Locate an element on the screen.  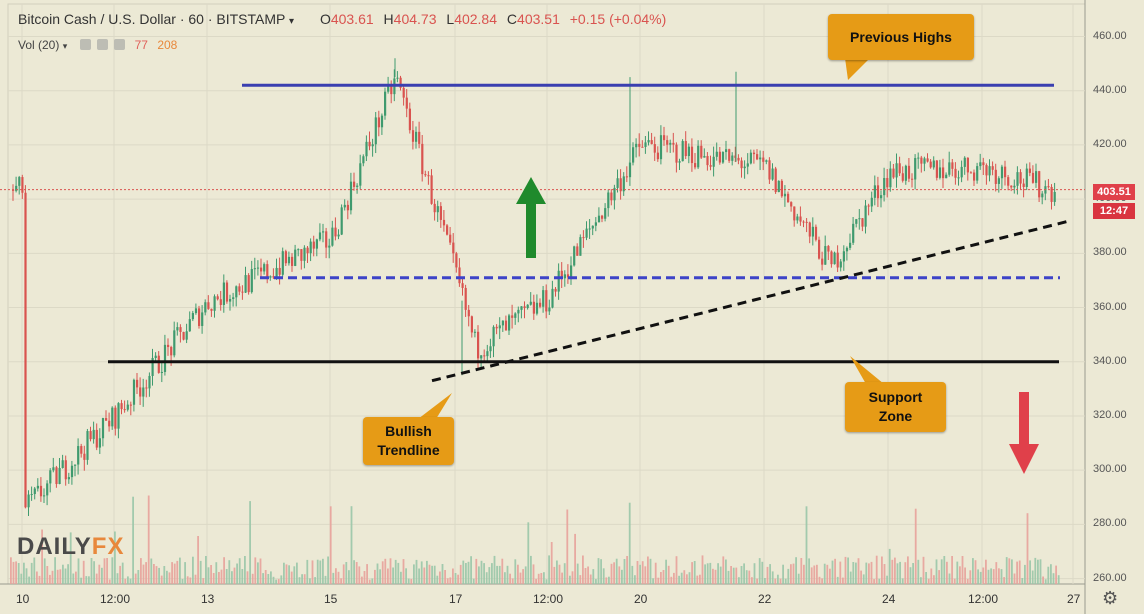
y-tick-label: 440.00 is located at coordinates (1110, 89).